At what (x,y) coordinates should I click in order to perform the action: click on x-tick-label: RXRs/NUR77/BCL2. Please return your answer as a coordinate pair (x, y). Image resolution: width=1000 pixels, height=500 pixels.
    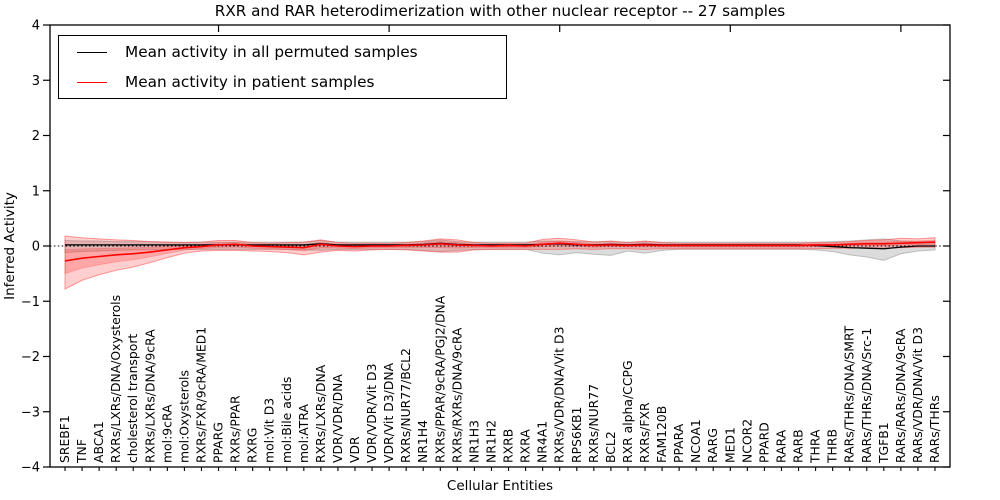
    Looking at the image, I should click on (405, 405).